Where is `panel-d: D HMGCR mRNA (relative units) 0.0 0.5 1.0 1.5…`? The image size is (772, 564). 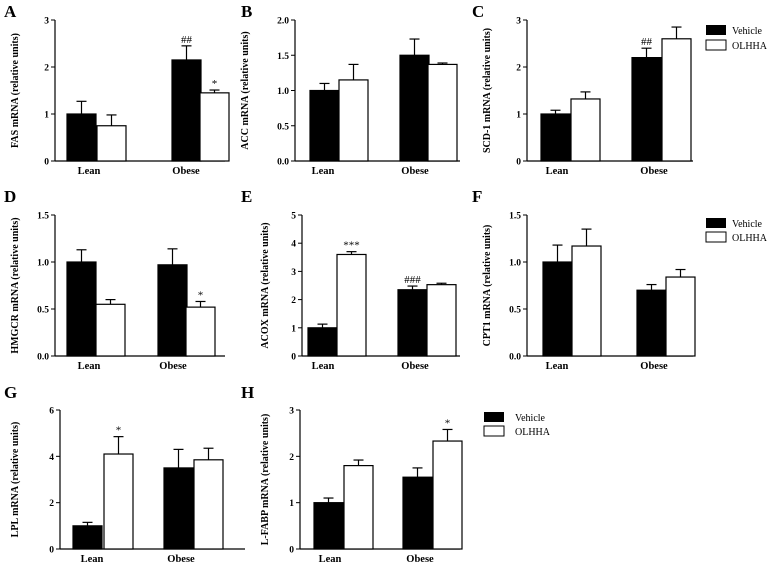
panel-d: D HMGCR mRNA (relative units) 0.0 0.5 1.0 1.5… is located at coordinates (114, 279).